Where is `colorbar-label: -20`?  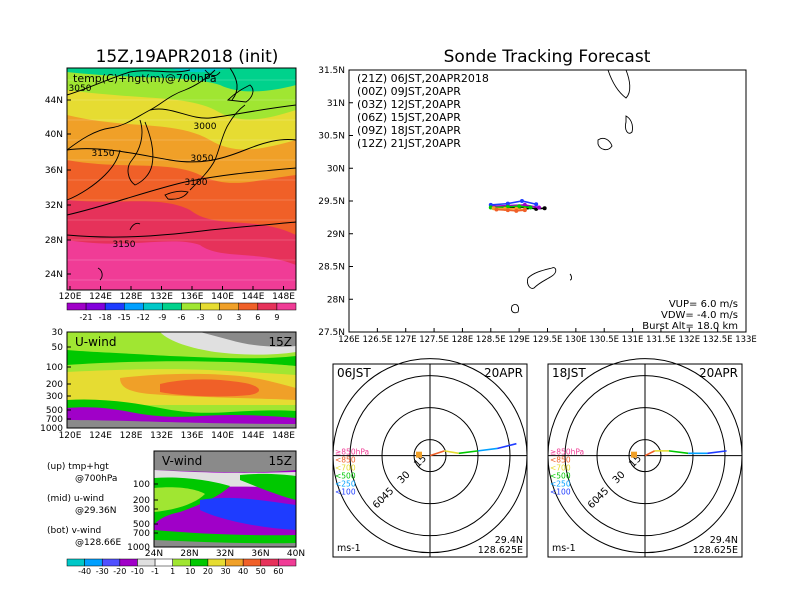
colorbar-label: -20 is located at coordinates (119, 571).